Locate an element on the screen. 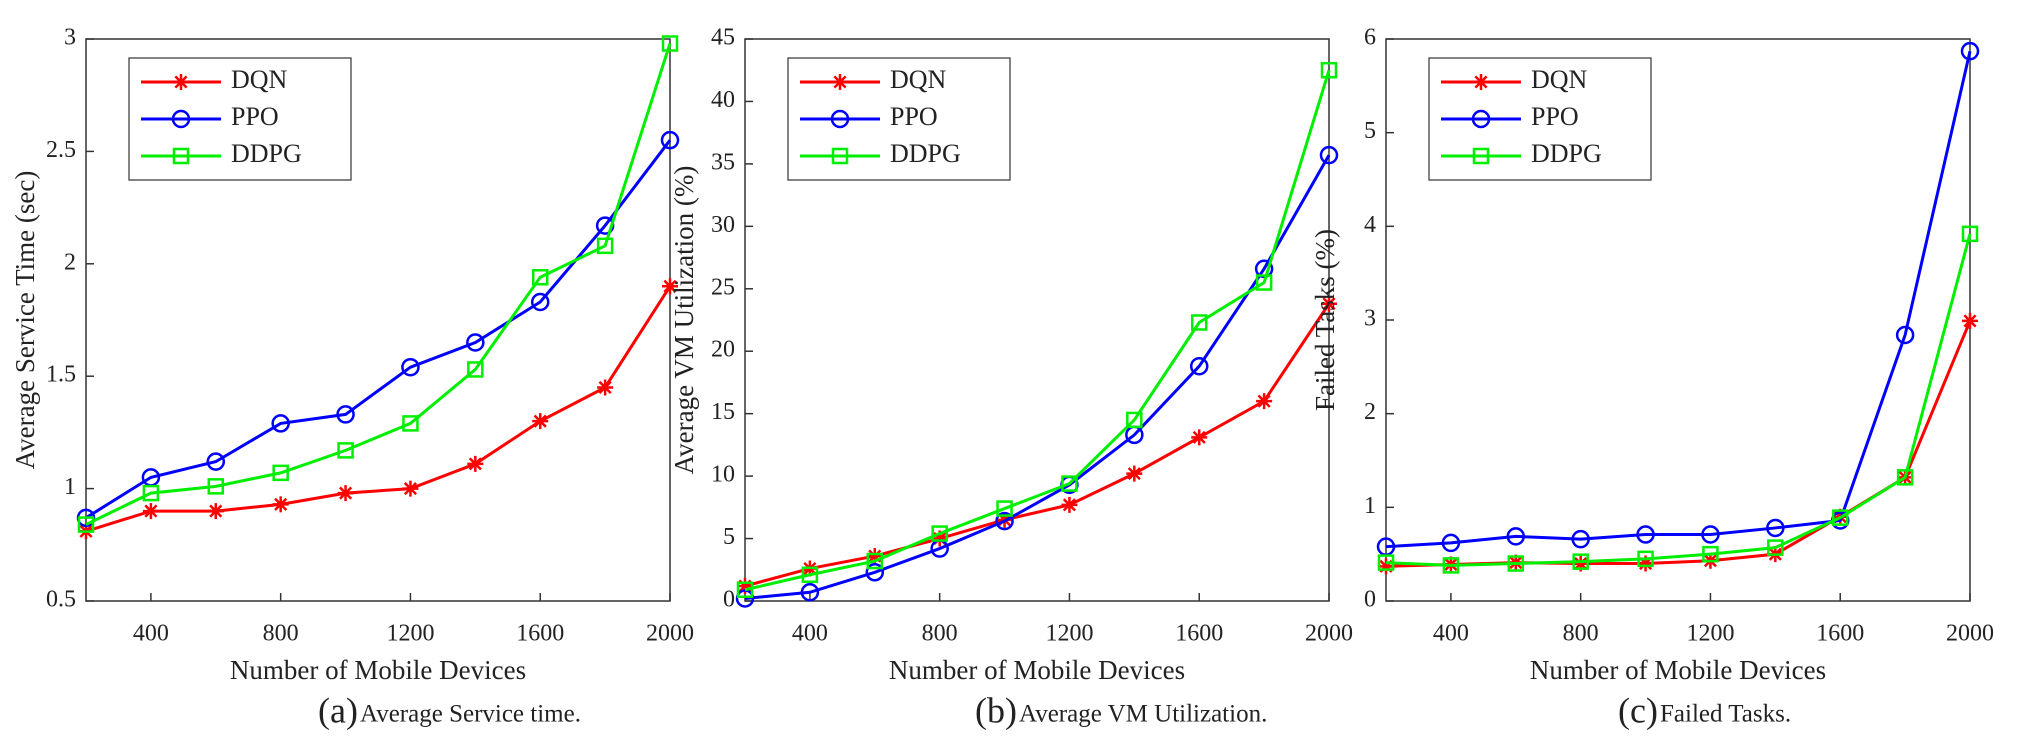 The height and width of the screenshot is (754, 2021). y-tick-label: 0.5 is located at coordinates (61, 600).